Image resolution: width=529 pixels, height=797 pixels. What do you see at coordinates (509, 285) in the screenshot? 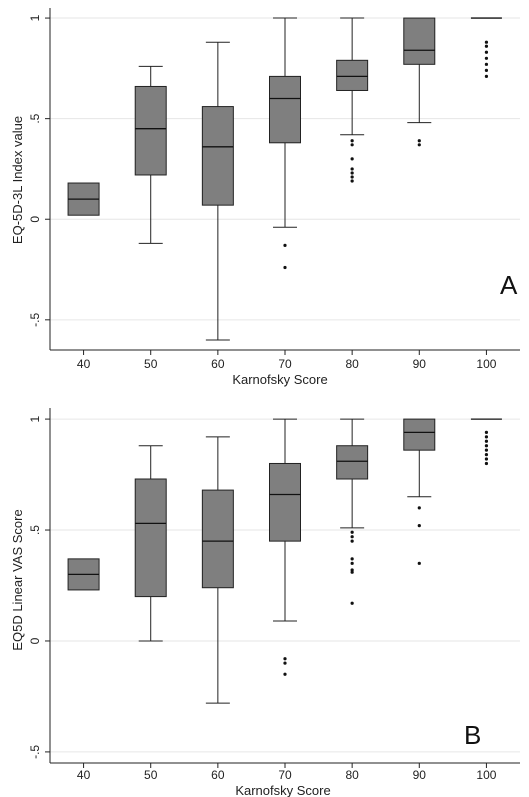
I see `panel-label: A` at bounding box center [509, 285].